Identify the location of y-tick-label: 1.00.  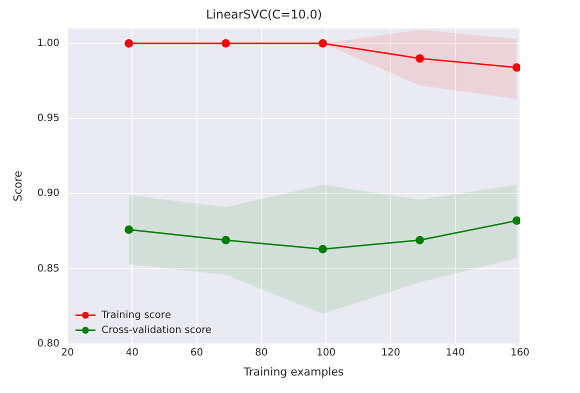
(48, 44).